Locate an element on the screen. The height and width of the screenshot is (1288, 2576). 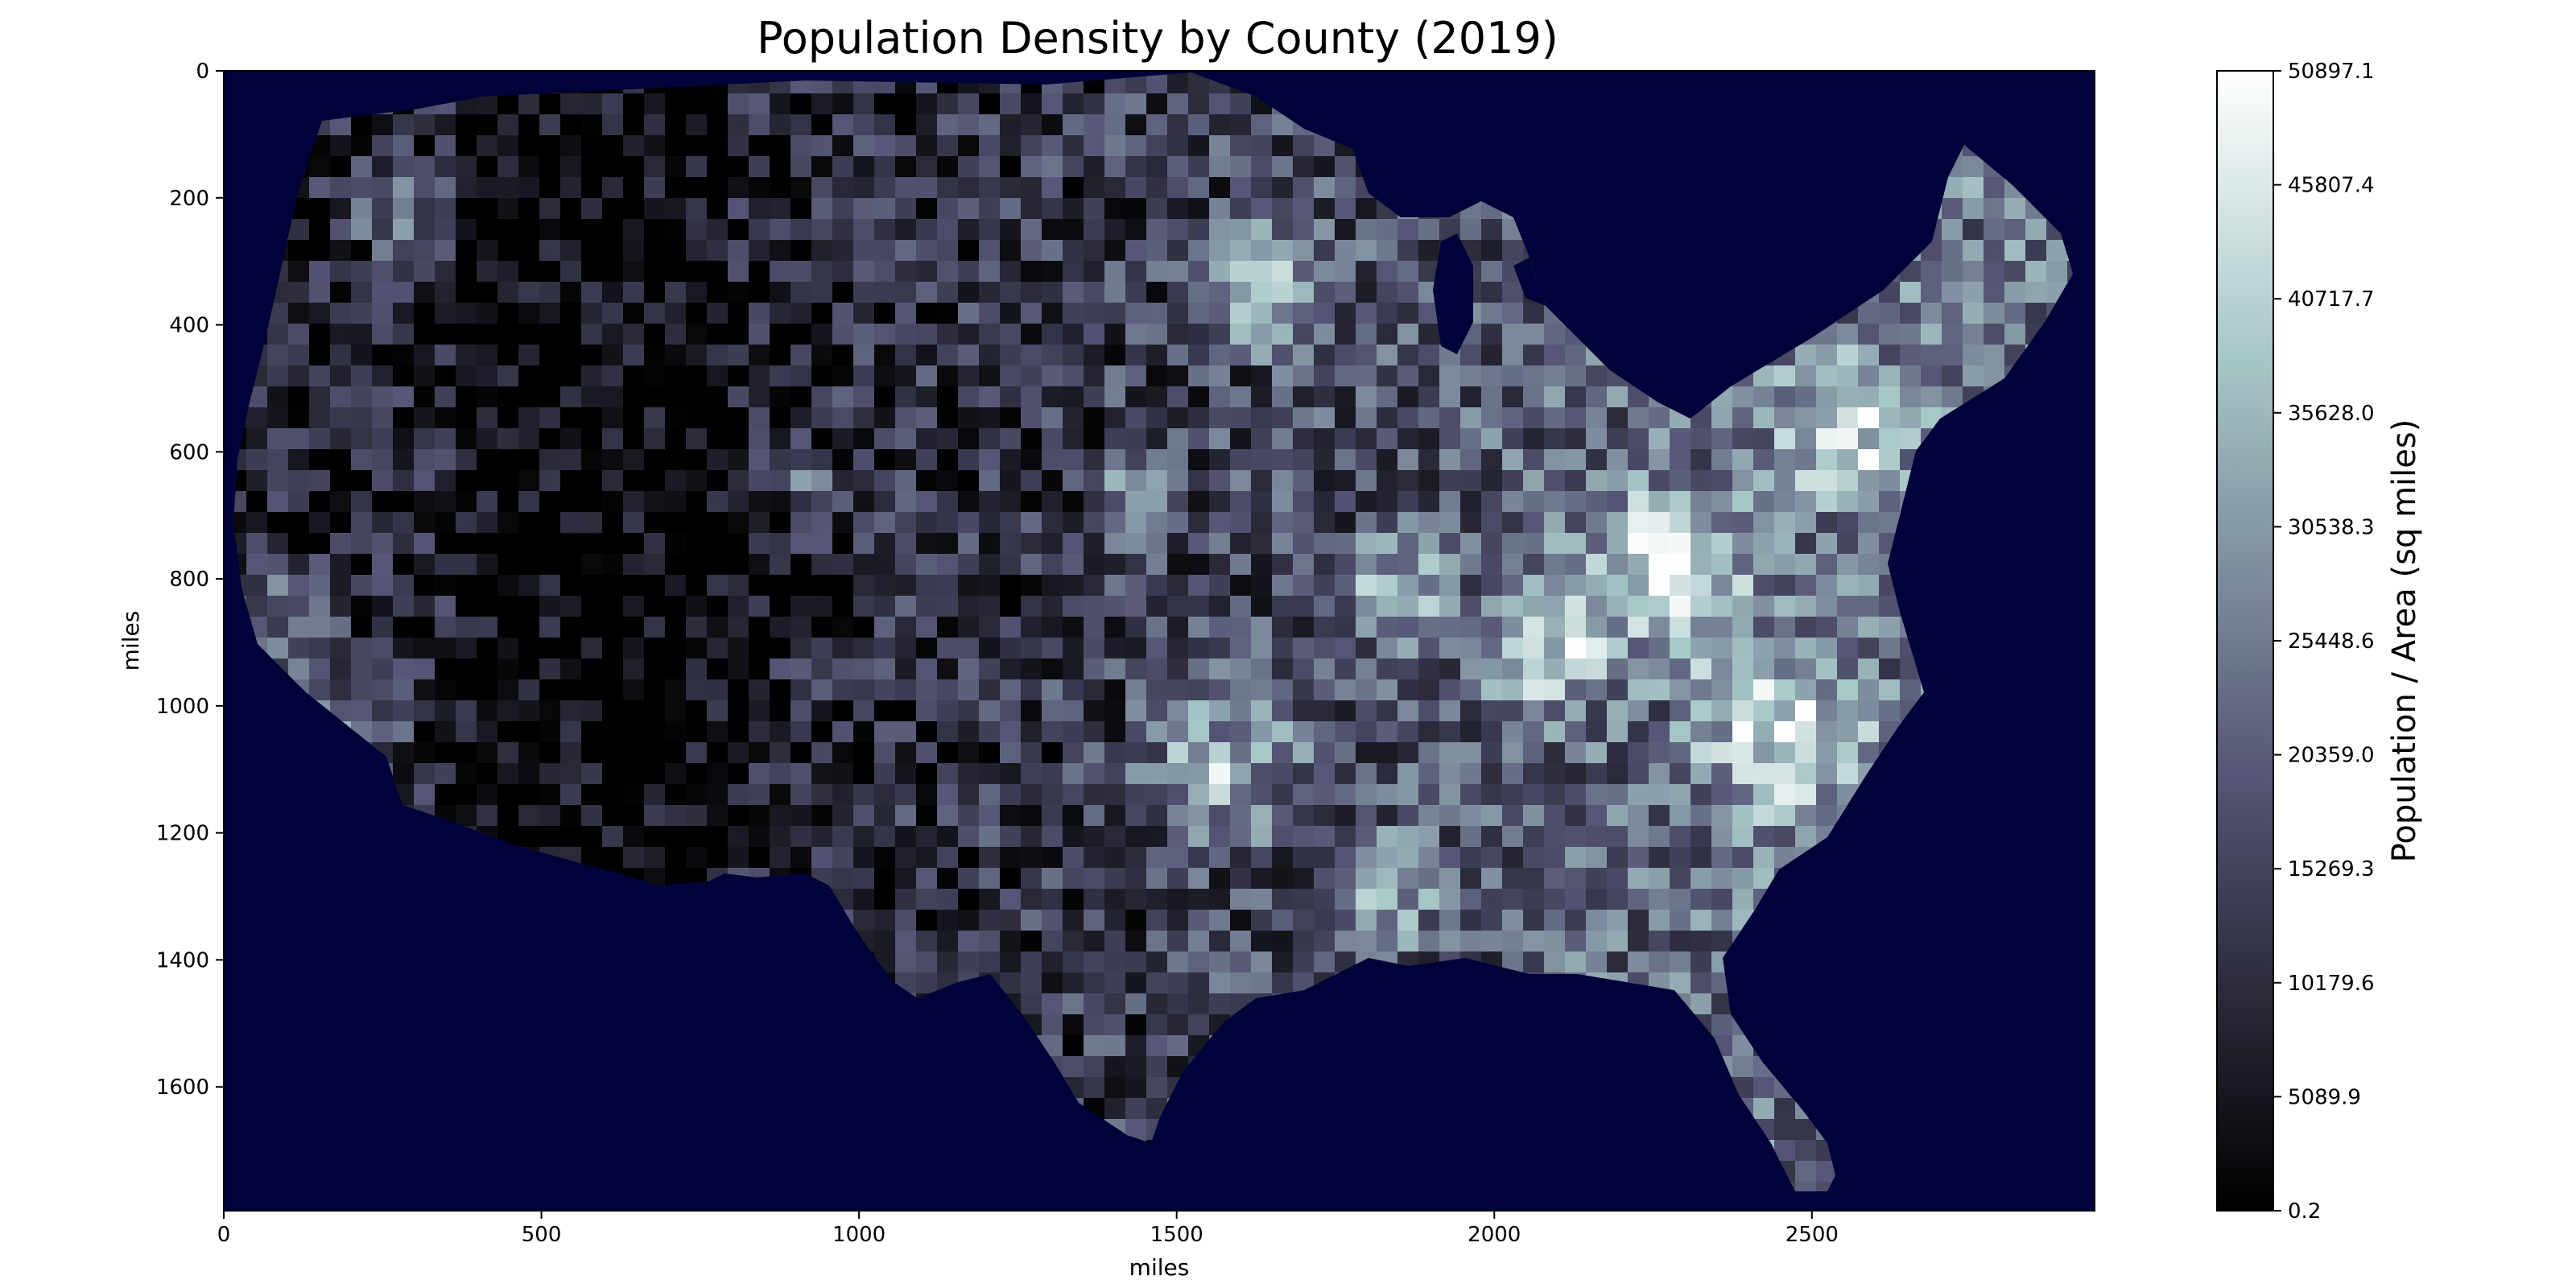
y-tick-label: 1000 is located at coordinates (182, 707).